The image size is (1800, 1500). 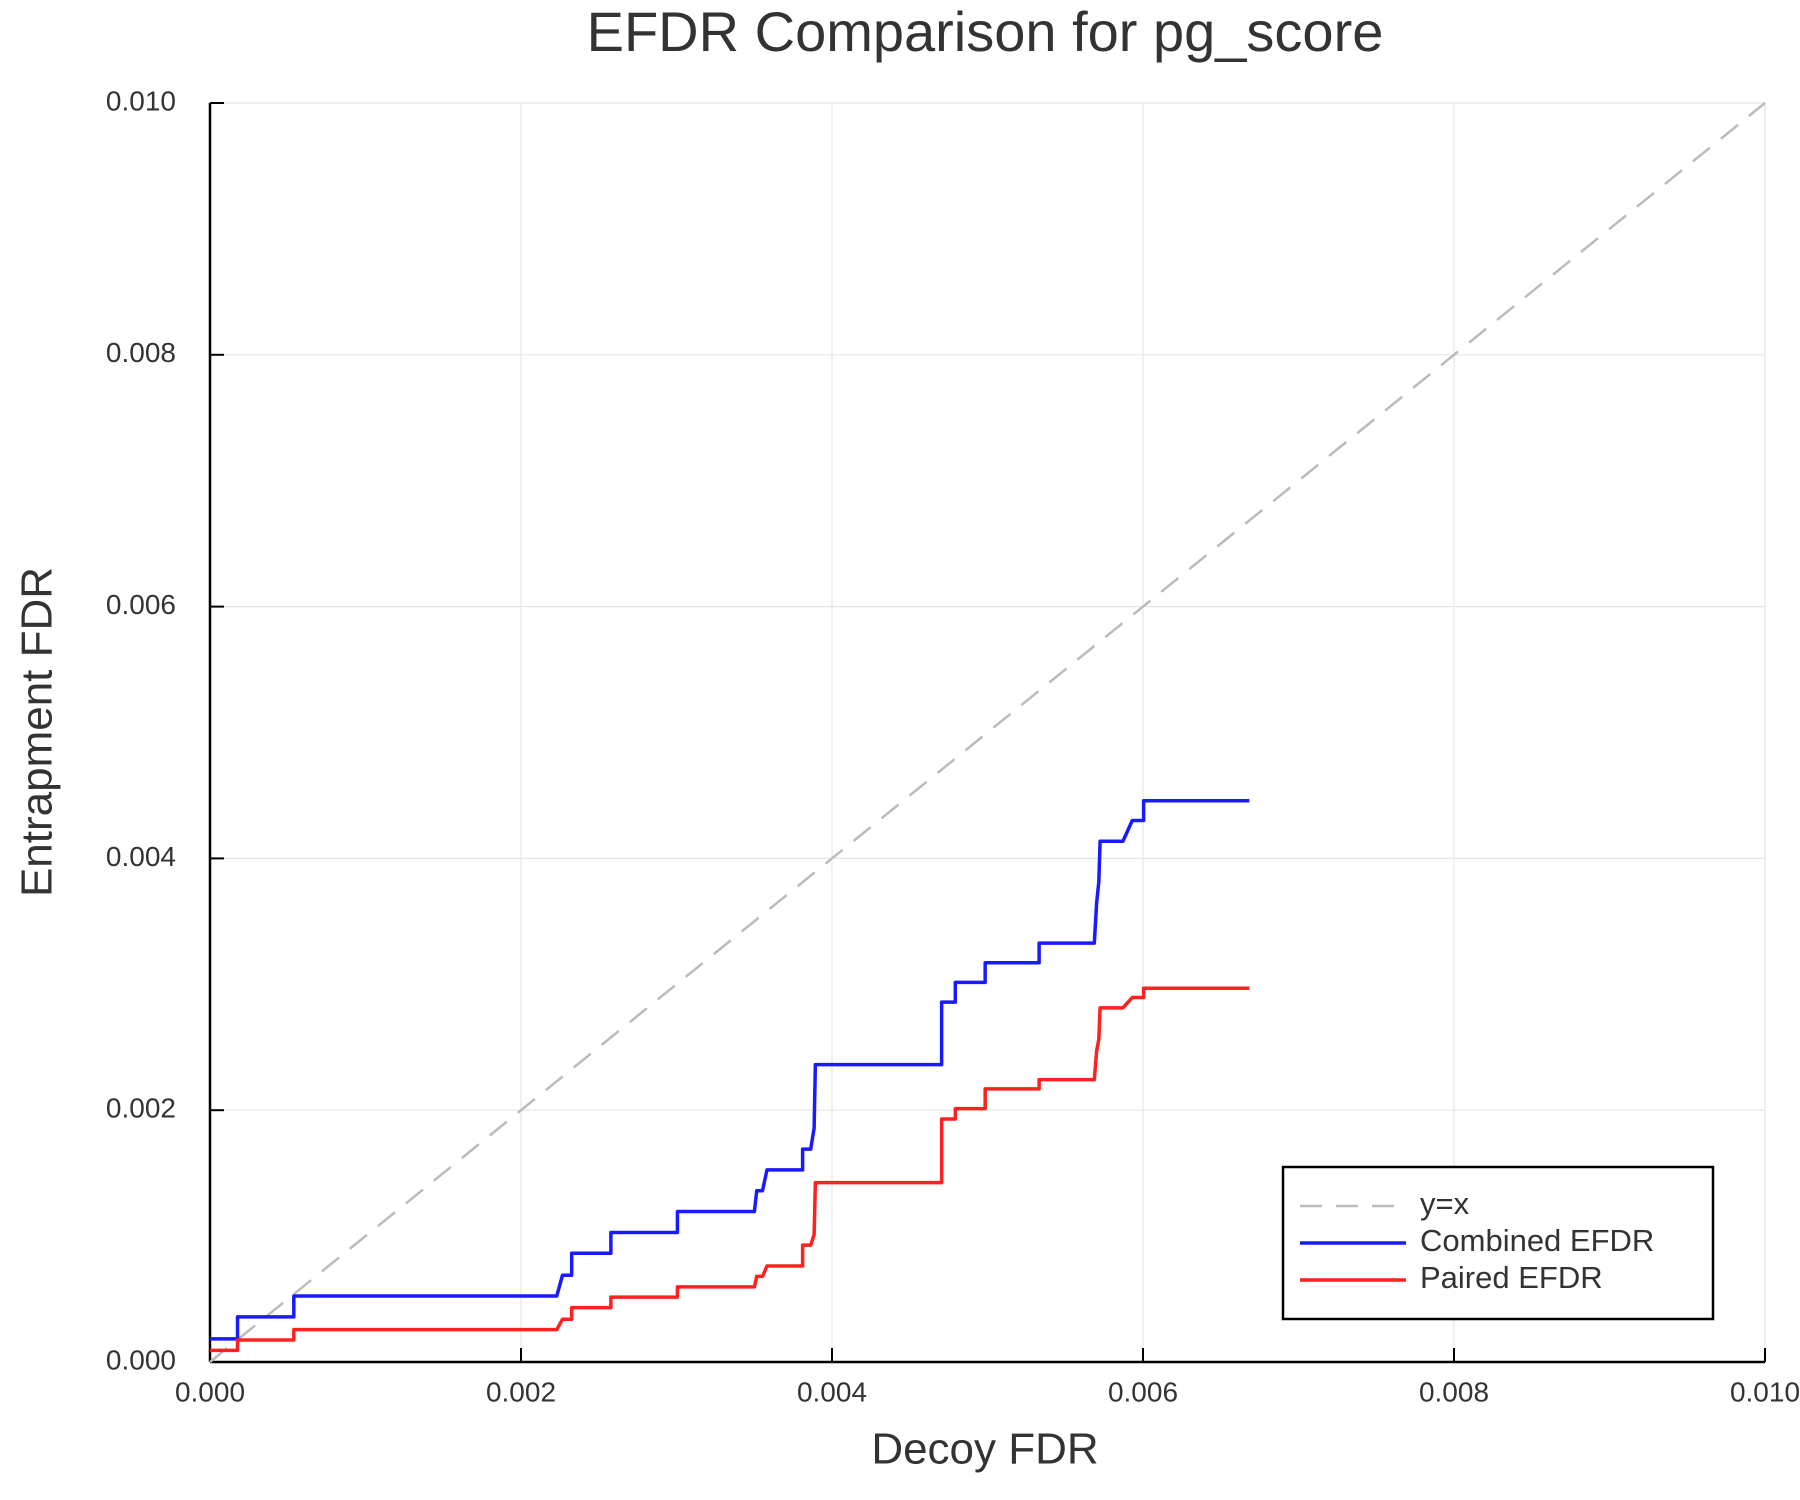 What do you see at coordinates (1445, 1203) in the screenshot?
I see `legend-label: y=x` at bounding box center [1445, 1203].